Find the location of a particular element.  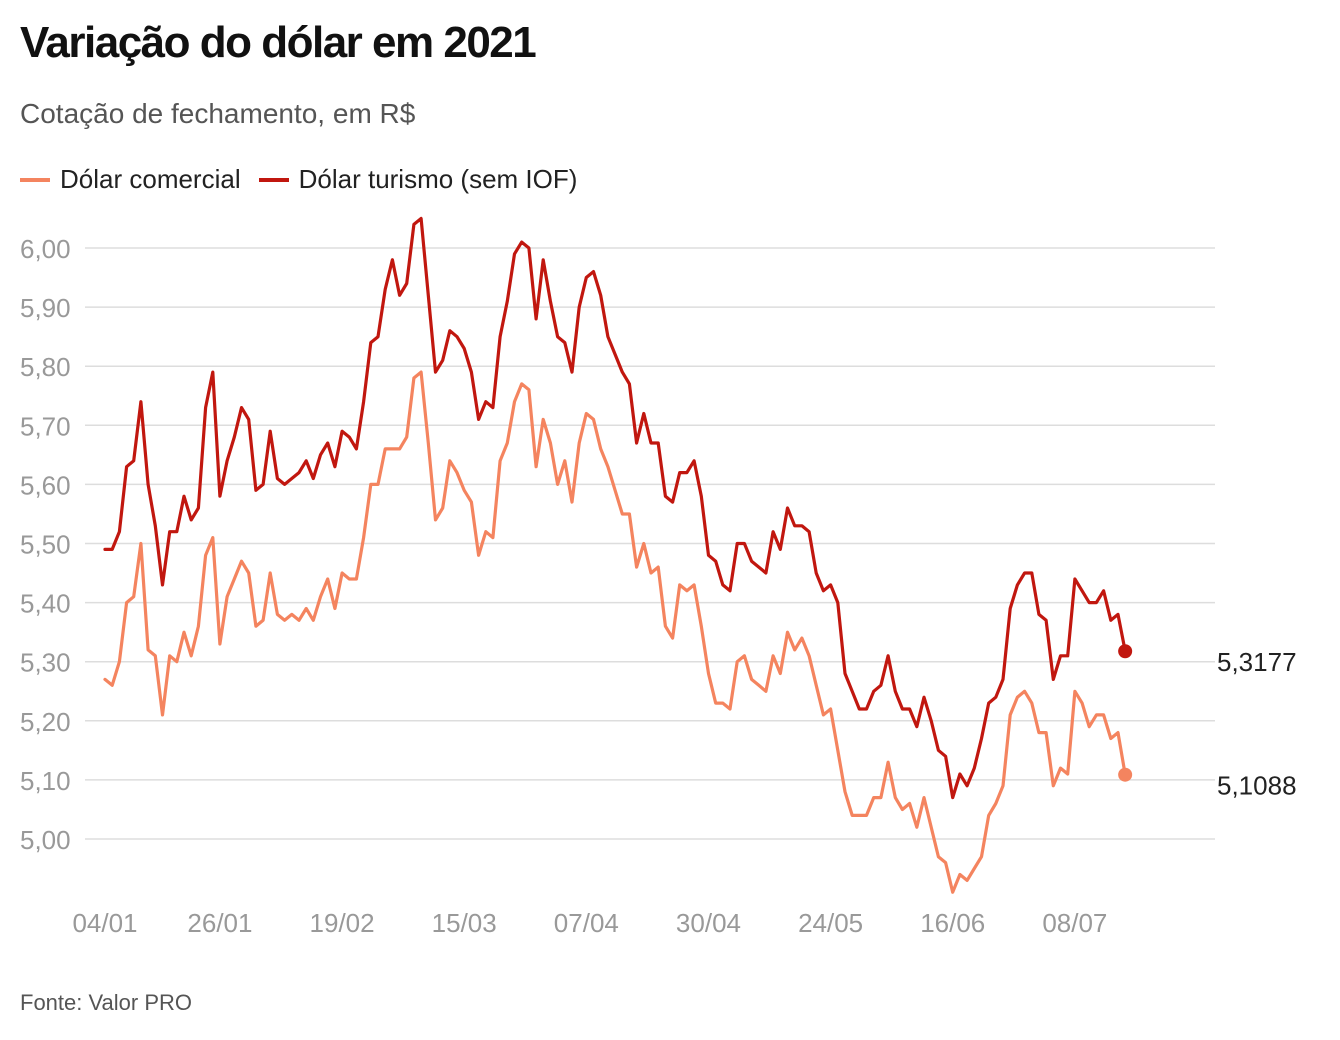

y-tick-label: 5,20 is located at coordinates (45, 722).